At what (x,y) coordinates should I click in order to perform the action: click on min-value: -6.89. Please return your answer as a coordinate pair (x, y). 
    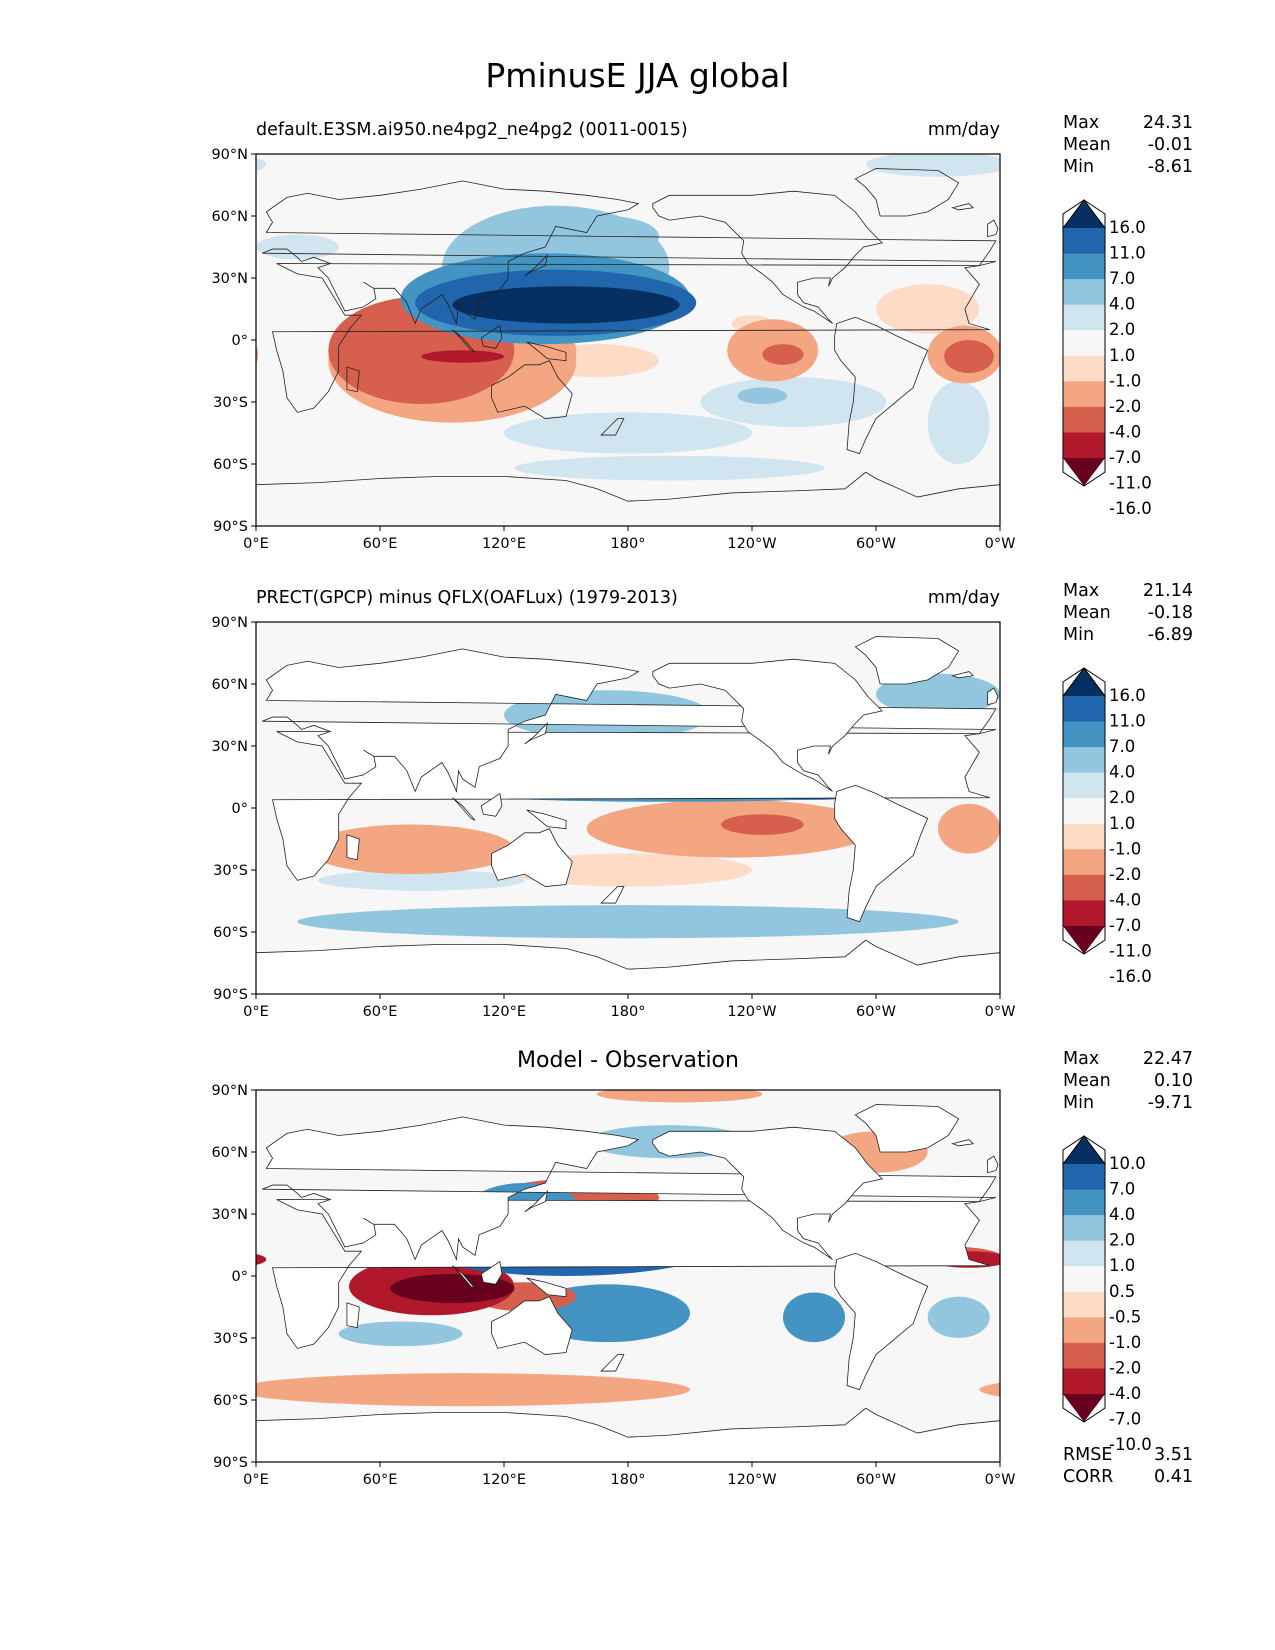
    Looking at the image, I should click on (1170, 635).